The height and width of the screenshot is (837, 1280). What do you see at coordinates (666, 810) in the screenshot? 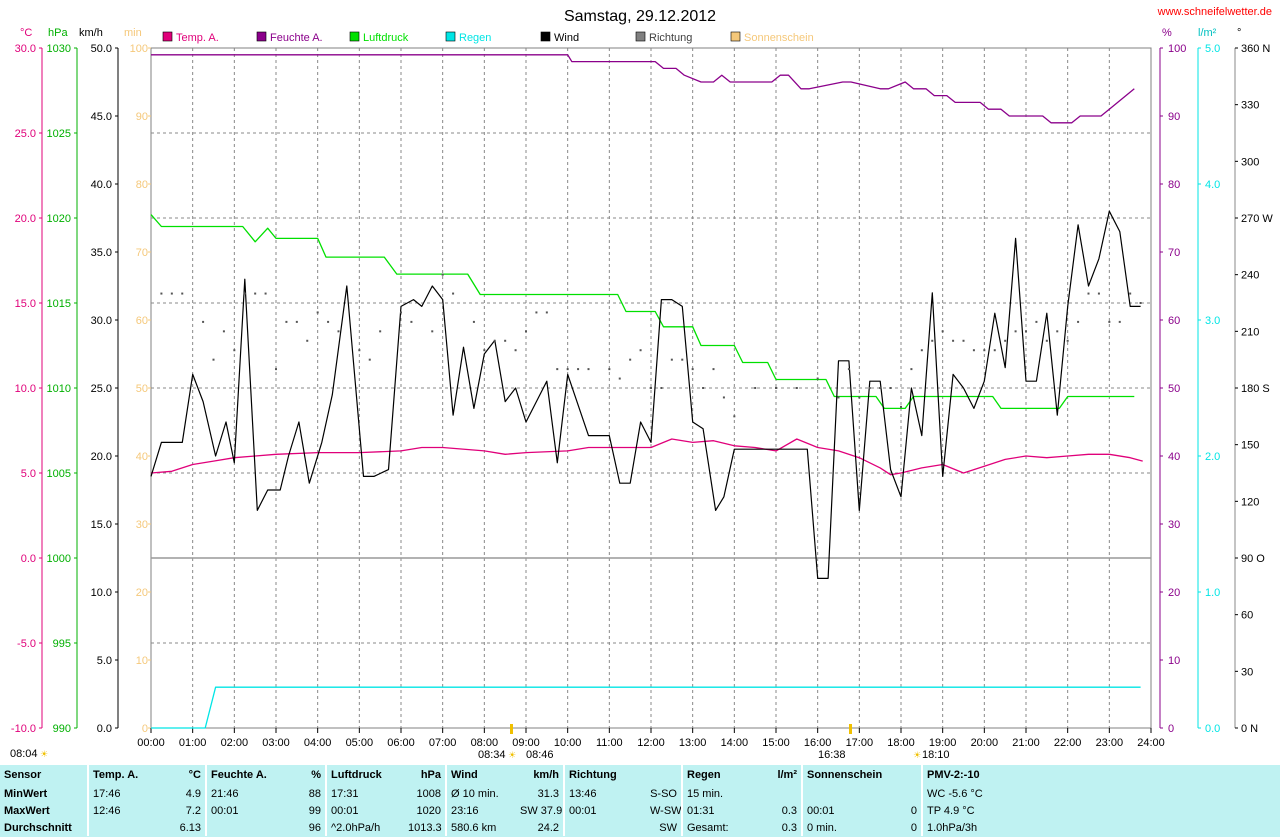
I see `summary-cell-value: W-SW` at bounding box center [666, 810].